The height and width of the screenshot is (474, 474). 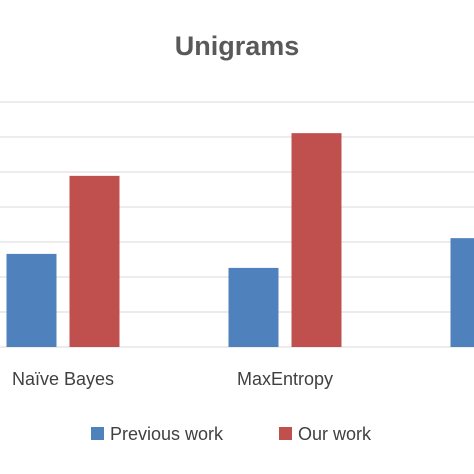 What do you see at coordinates (335, 434) in the screenshot?
I see `legend-label: Our work` at bounding box center [335, 434].